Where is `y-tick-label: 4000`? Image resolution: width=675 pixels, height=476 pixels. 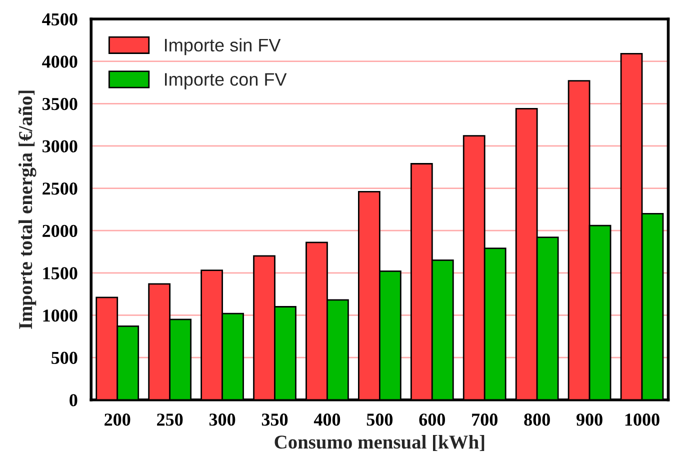
y-tick-label: 4000 is located at coordinates (60, 62).